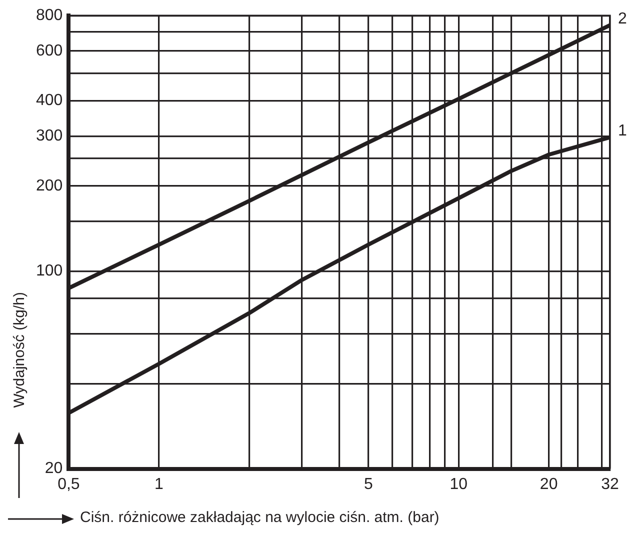  What do you see at coordinates (549, 484) in the screenshot?
I see `x-tick-label: 20` at bounding box center [549, 484].